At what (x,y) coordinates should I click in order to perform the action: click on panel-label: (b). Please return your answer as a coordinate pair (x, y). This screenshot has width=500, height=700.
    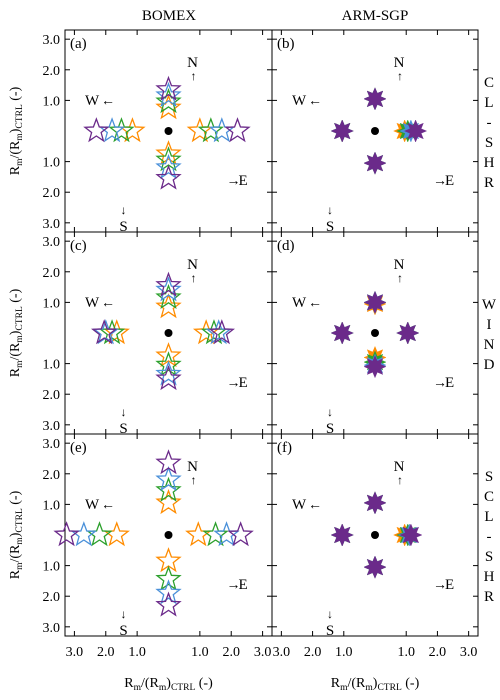
    Looking at the image, I should click on (286, 44).